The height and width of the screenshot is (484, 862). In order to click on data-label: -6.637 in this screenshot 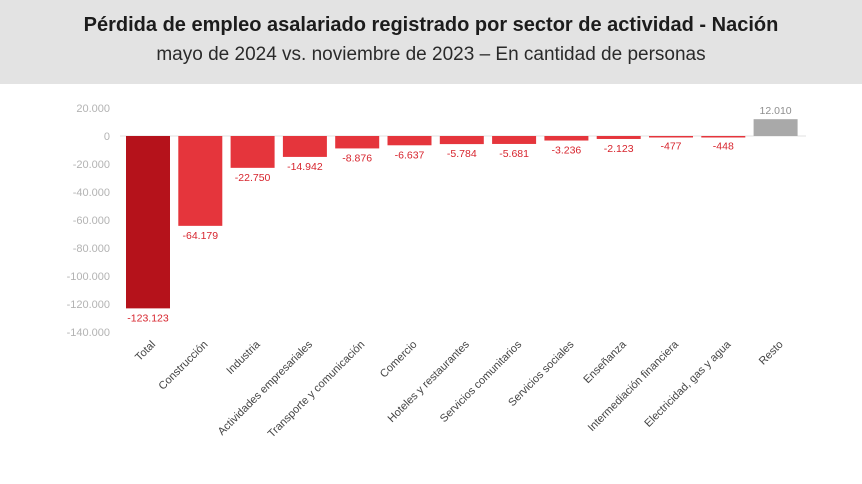, I will do `click(410, 155)`.